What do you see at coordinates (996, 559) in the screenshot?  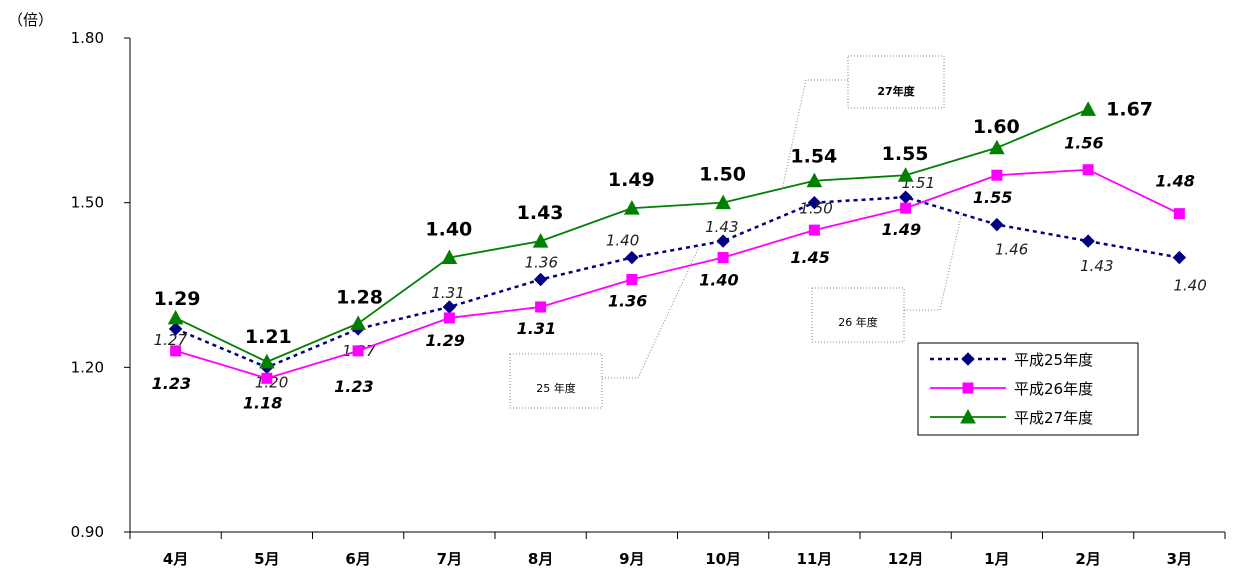 I see `x-tick-label: 1月` at bounding box center [996, 559].